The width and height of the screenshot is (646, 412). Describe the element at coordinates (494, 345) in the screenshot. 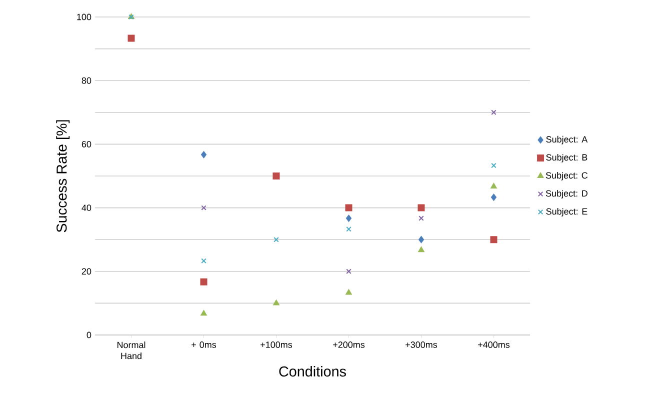

I see `x-tick-label: +400ms` at that location.